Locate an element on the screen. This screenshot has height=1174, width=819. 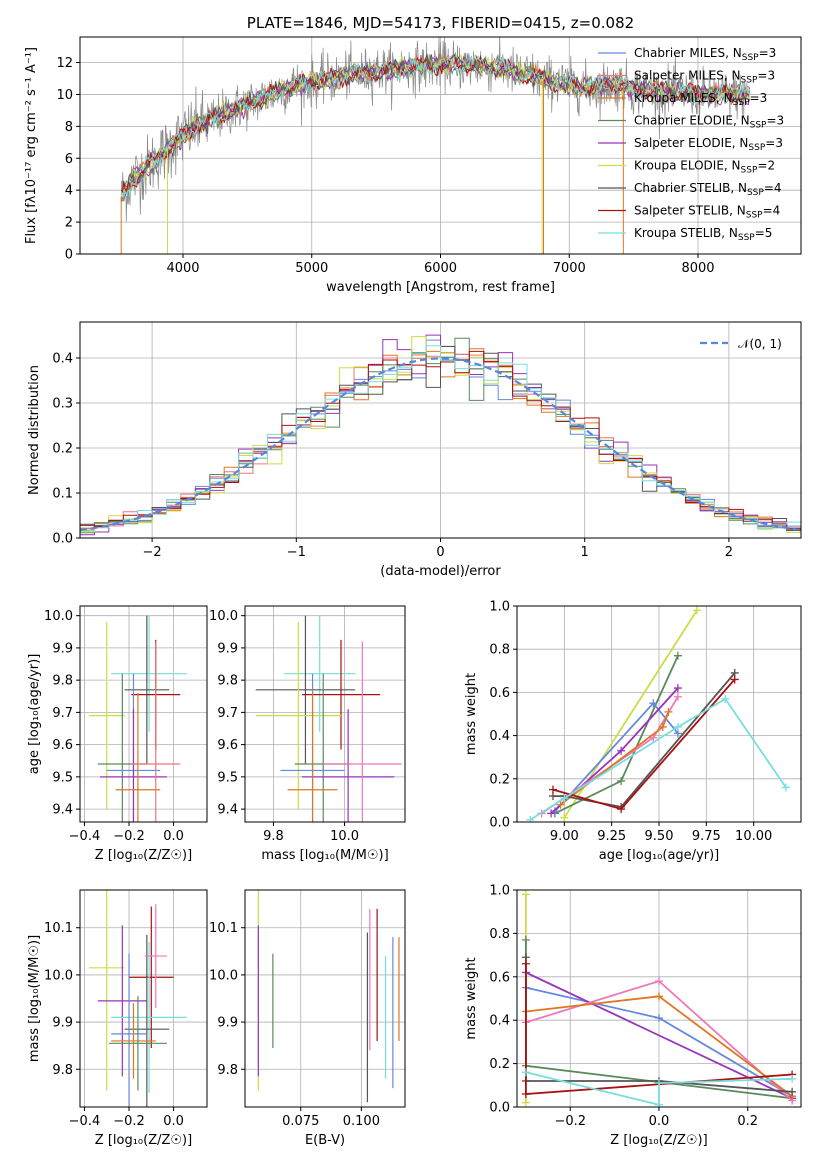
x-axis-label: Z [log₁₀(Z/Z☉)] is located at coordinates (143, 855).